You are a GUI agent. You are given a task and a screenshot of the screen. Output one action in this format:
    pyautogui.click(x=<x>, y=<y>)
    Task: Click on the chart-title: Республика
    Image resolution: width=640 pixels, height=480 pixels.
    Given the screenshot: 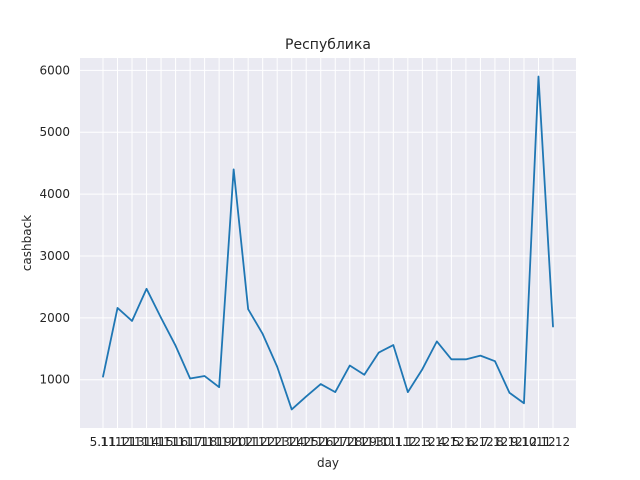 What is the action you would take?
    pyautogui.click(x=328, y=45)
    